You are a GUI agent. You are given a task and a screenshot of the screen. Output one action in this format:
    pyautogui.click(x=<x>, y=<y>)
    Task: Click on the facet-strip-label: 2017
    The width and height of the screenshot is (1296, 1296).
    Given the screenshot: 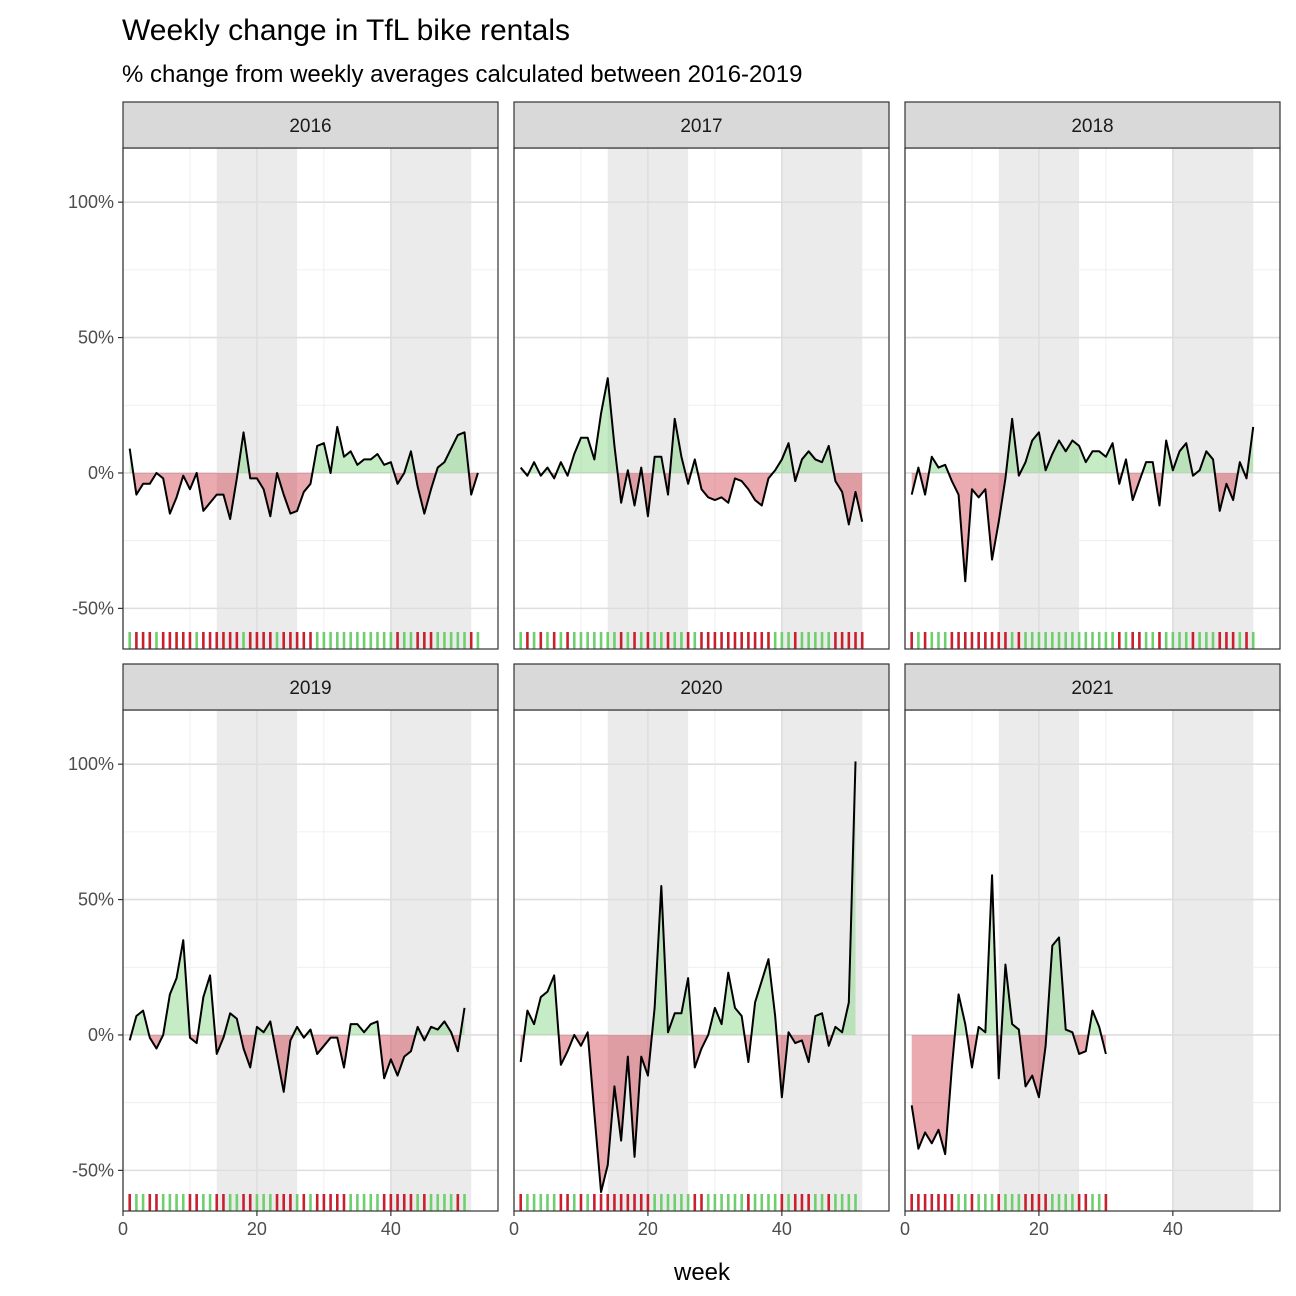 What is the action you would take?
    pyautogui.click(x=701, y=126)
    